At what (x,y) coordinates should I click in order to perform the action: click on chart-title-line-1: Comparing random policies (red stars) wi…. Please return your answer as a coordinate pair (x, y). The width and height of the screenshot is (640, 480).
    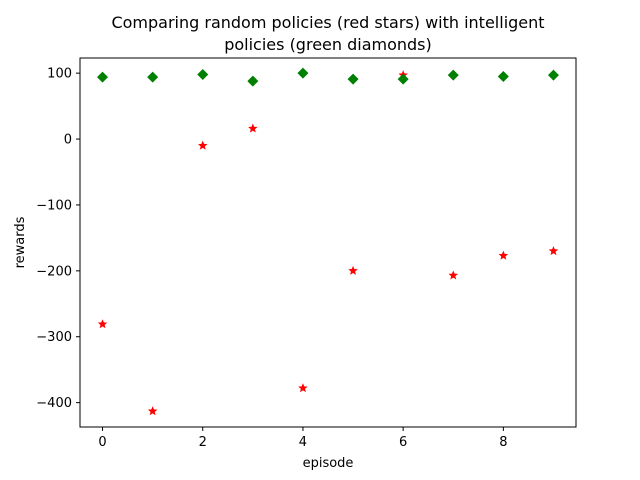
    Looking at the image, I should click on (327, 22).